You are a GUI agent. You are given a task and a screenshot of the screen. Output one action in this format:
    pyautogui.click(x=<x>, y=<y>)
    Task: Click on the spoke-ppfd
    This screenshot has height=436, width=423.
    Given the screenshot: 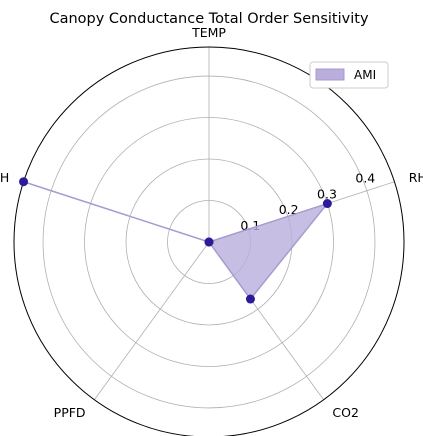 What is the action you would take?
    pyautogui.click(x=152, y=320)
    